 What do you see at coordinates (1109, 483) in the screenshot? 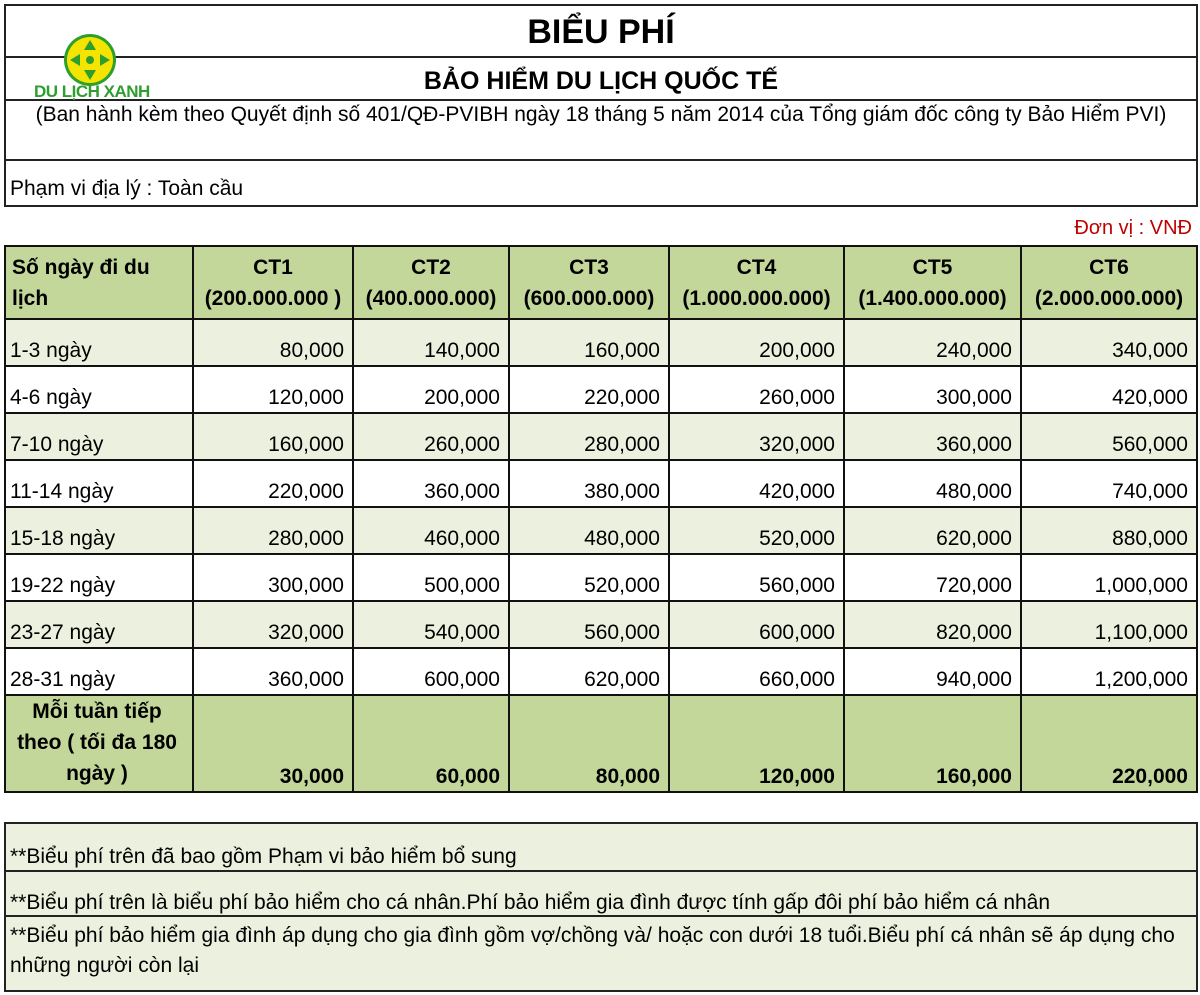
I see `premium-cell: 740,000` at bounding box center [1109, 483].